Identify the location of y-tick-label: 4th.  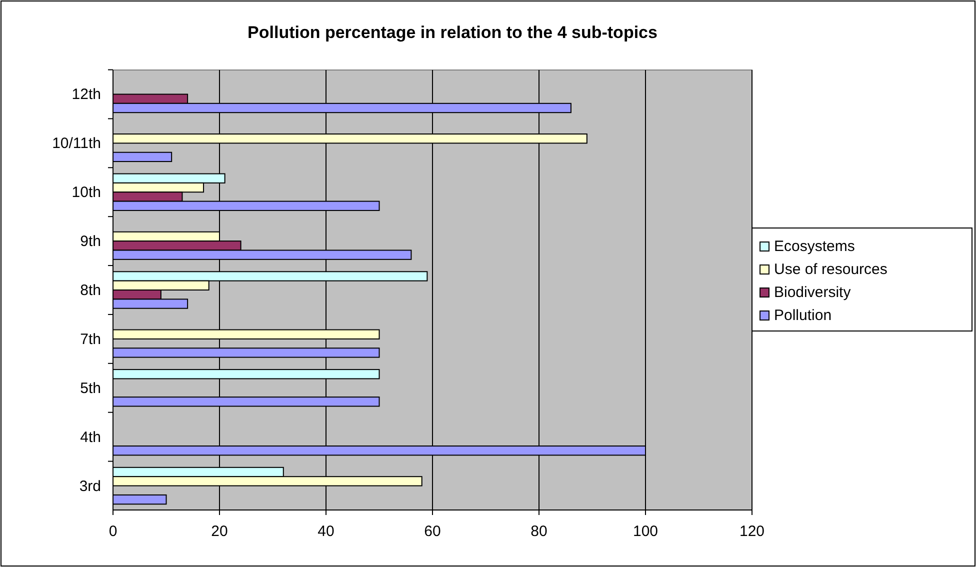
(90, 437).